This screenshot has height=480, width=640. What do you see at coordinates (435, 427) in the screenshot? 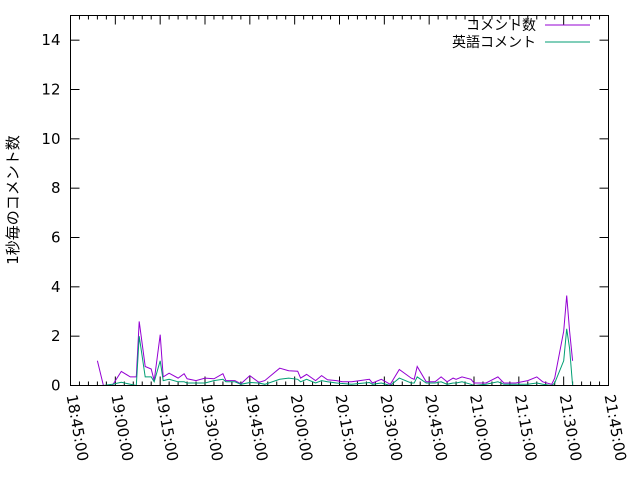
I see `x-tick-label: 20:45:00` at bounding box center [435, 427].